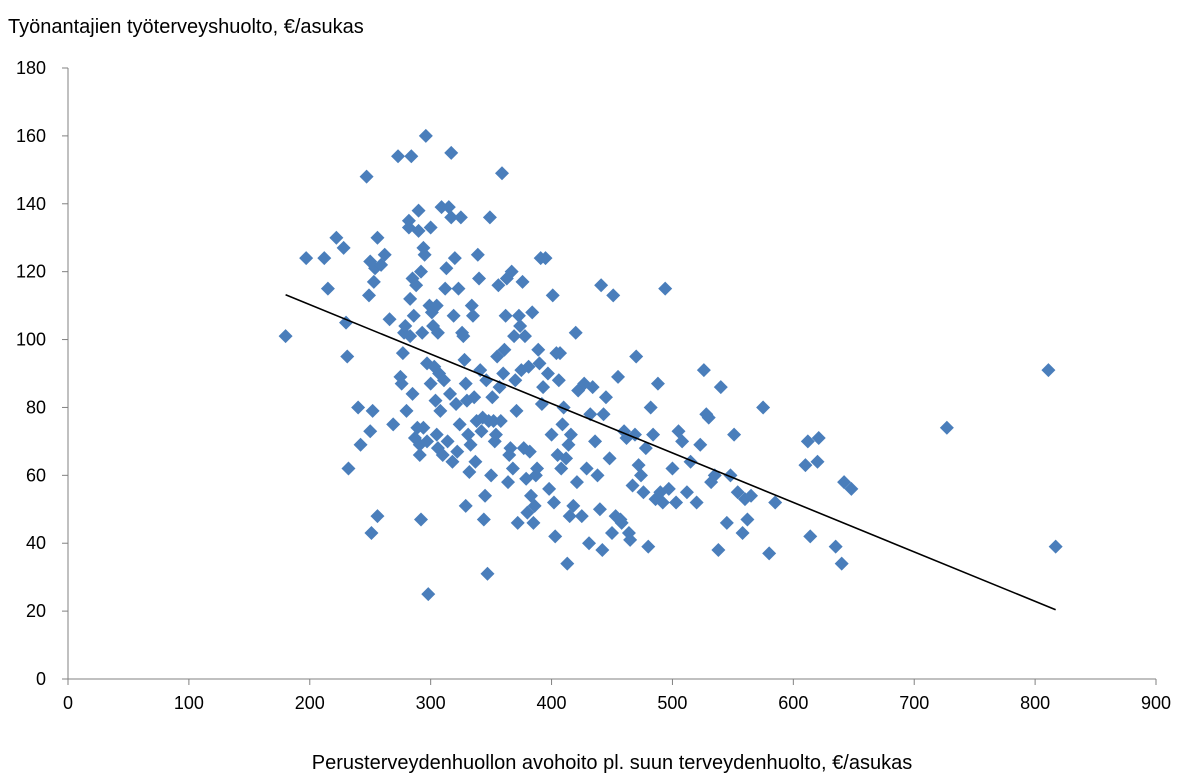  Describe the element at coordinates (31, 136) in the screenshot. I see `y-tick-label: 160` at that location.